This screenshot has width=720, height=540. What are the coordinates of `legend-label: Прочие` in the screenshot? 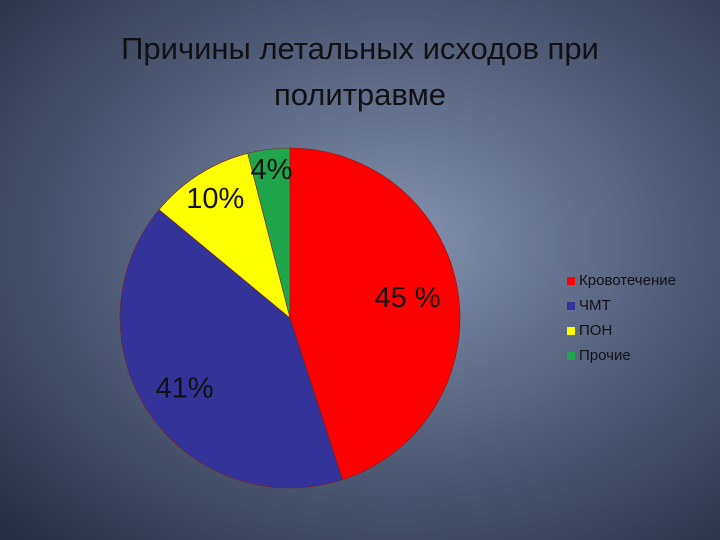 It's located at (605, 355).